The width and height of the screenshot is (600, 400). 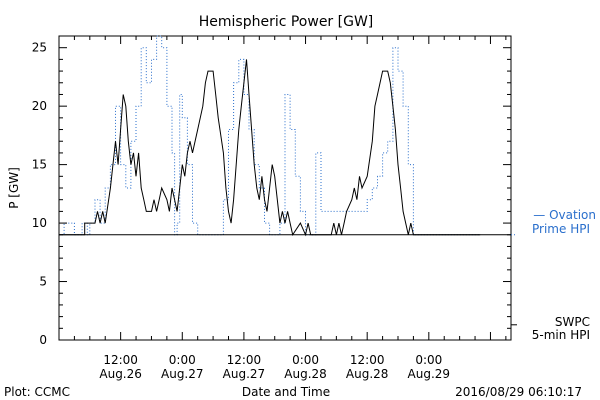 I want to click on legend: — Ovation Prime HPI SWPC 5-min HPI, so click(x=564, y=275).